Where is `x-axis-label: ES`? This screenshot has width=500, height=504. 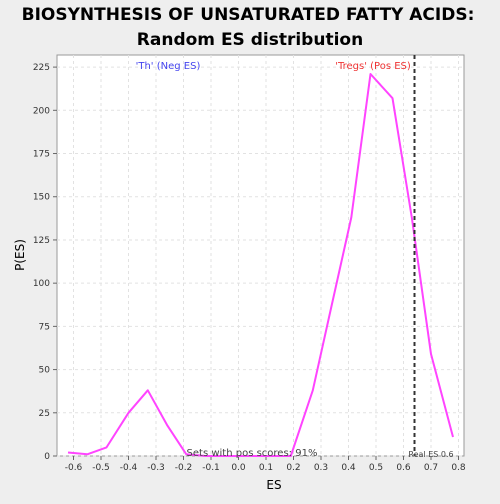
x-axis-label: ES is located at coordinates (273, 485).